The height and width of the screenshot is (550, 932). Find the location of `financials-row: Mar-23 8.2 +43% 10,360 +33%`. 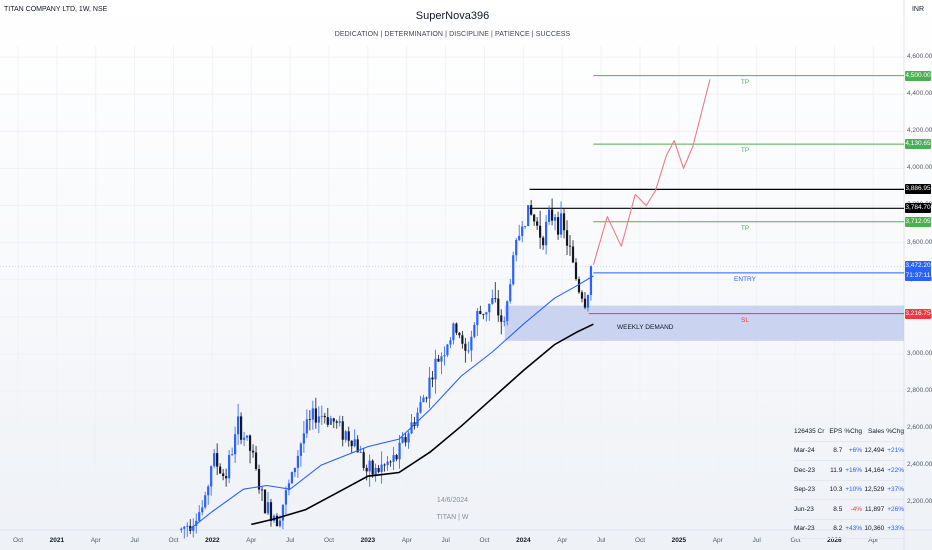

financials-row: Mar-23 8.2 +43% 10,360 +33% is located at coordinates (849, 529).